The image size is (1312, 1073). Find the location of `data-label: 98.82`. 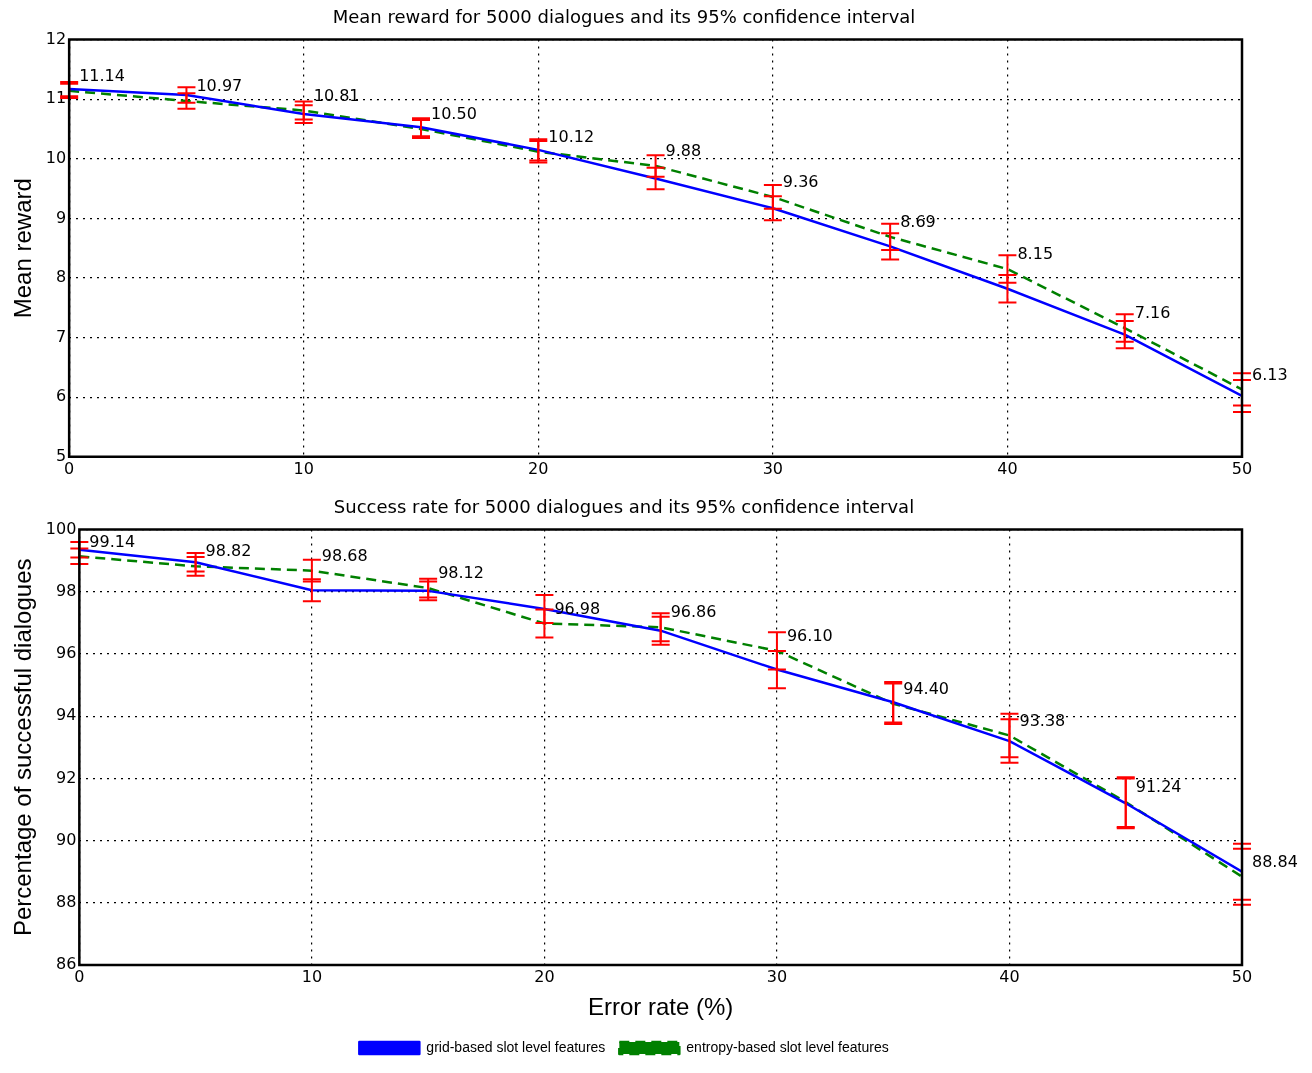

data-label: 98.82 is located at coordinates (228, 551).